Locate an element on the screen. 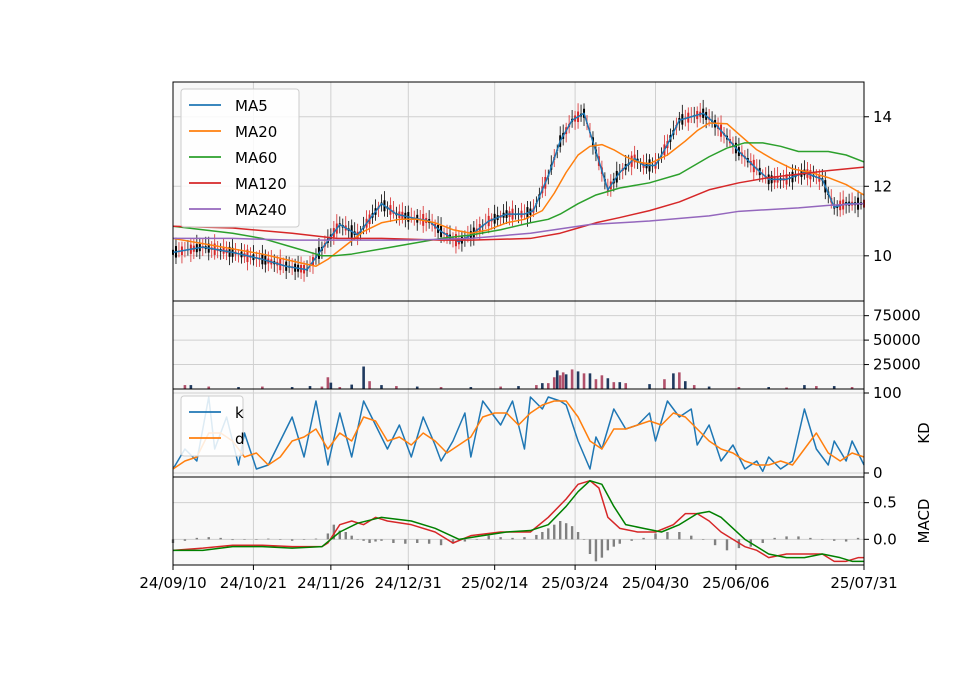 Image resolution: width=960 pixels, height=690 pixels. xtick-label: 25/06/06 is located at coordinates (735, 583).